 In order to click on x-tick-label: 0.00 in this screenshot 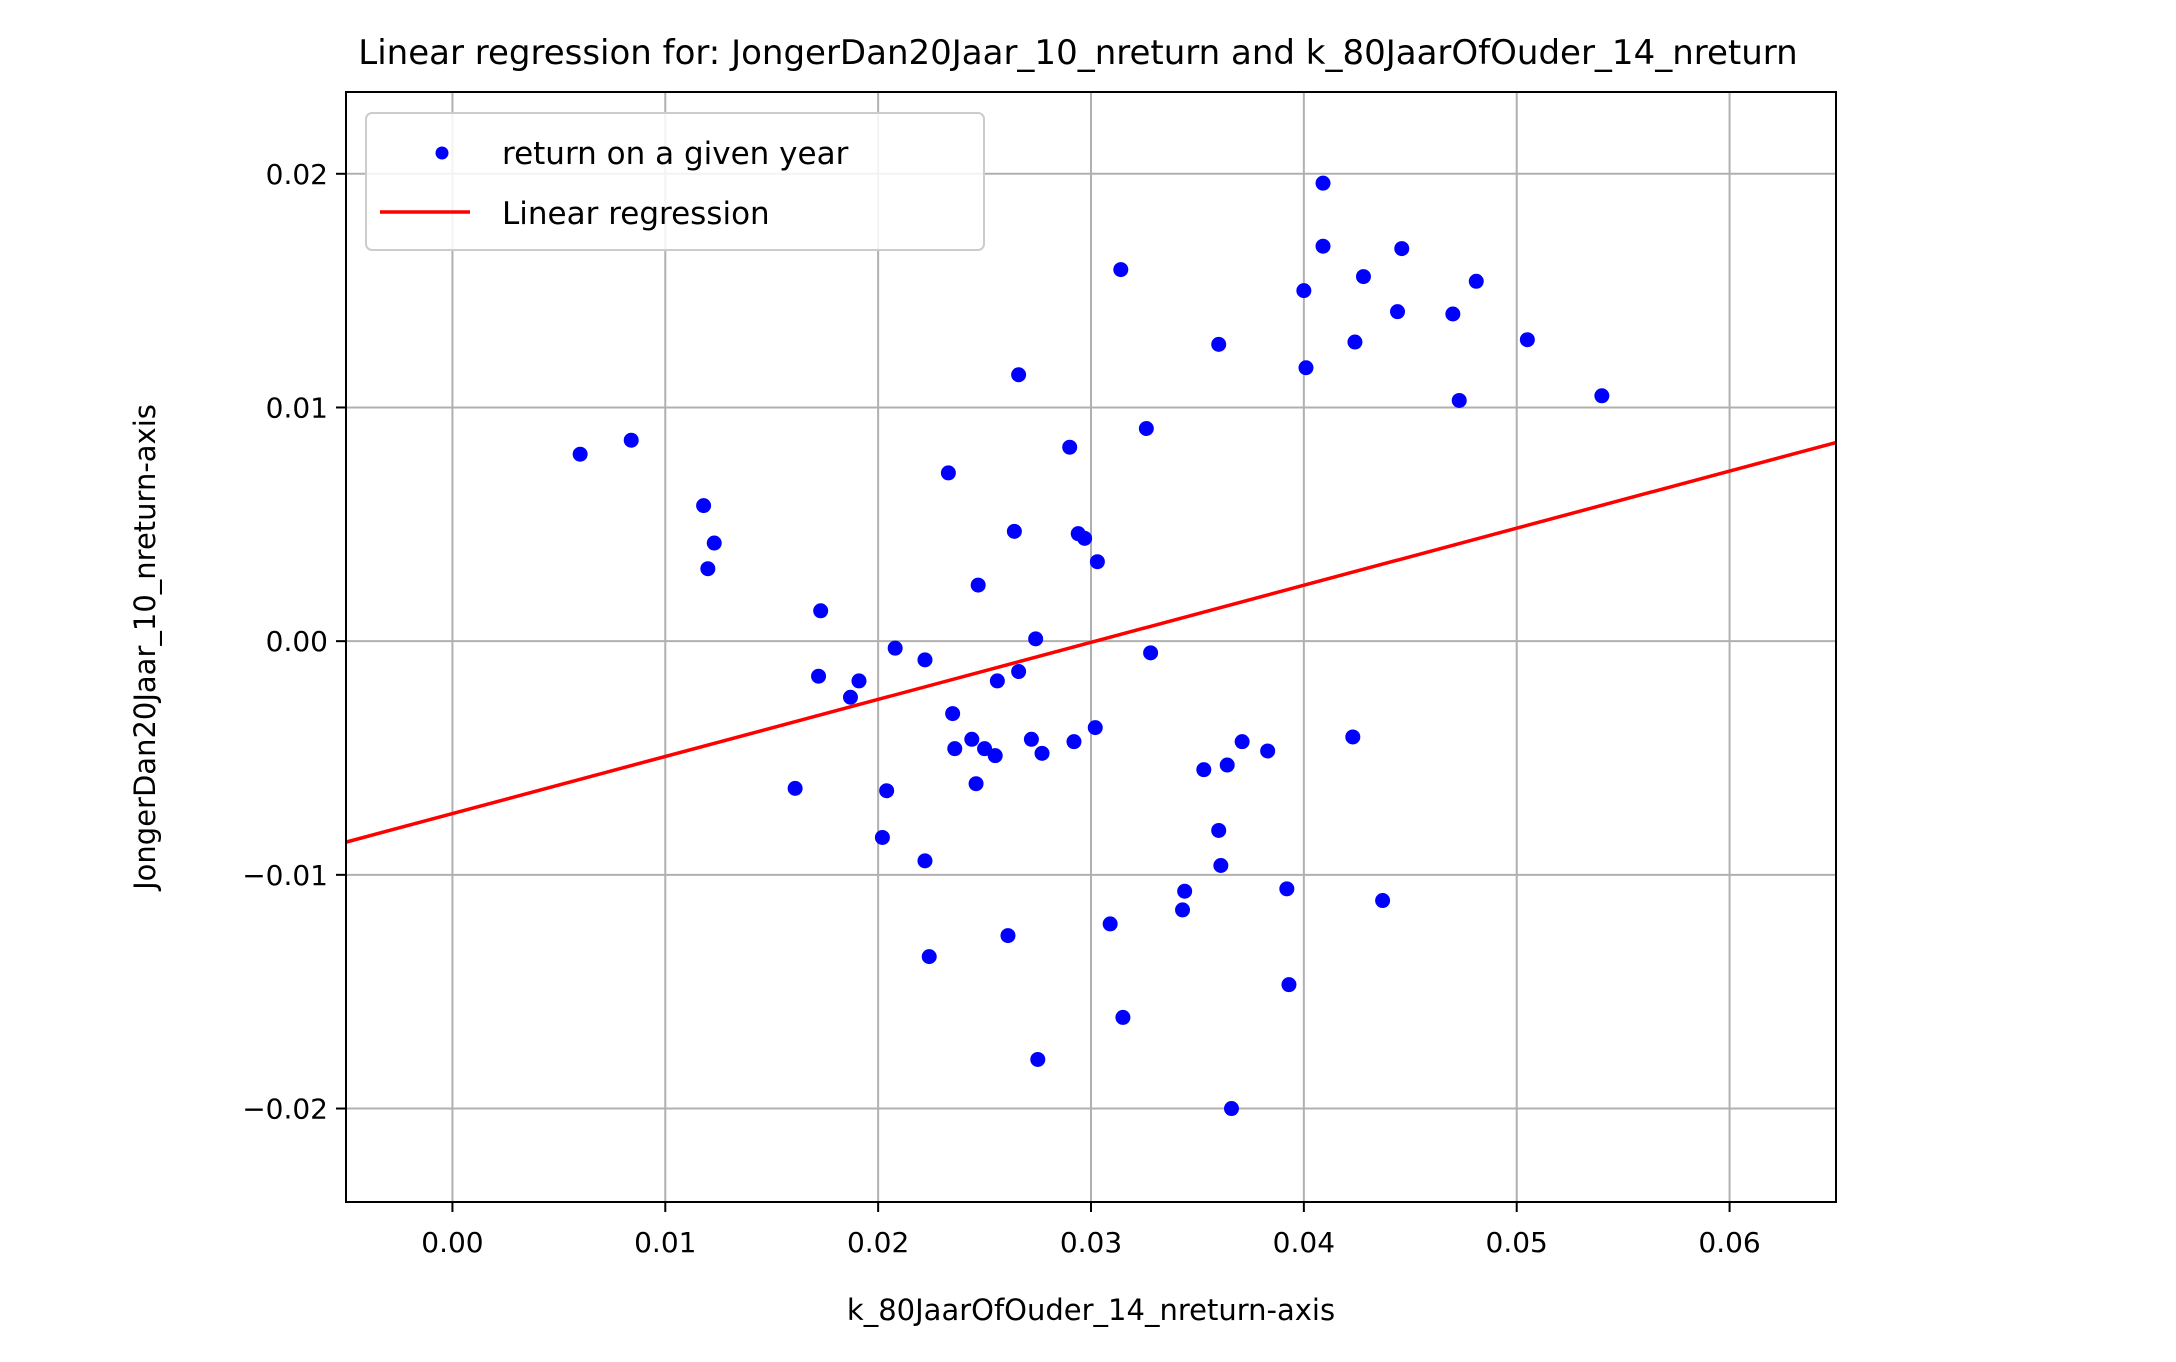, I will do `click(452, 1242)`.